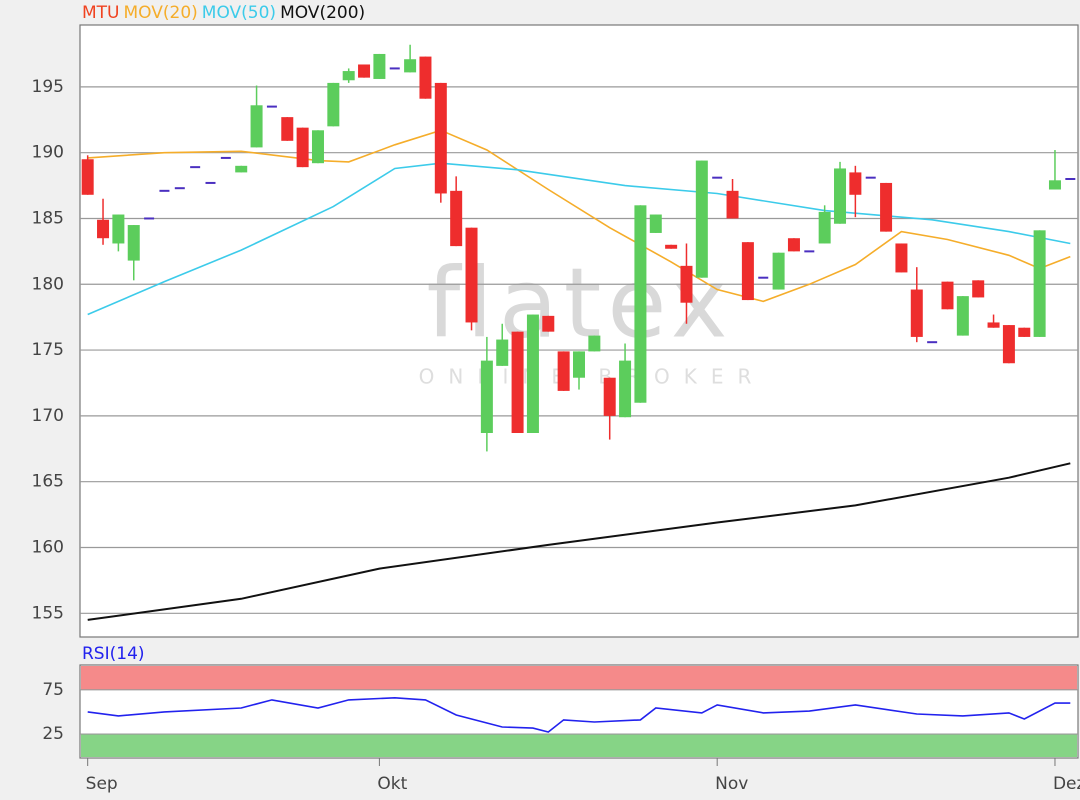 The image size is (1080, 800). What do you see at coordinates (731, 784) in the screenshot?
I see `x-tick-label: Nov` at bounding box center [731, 784].